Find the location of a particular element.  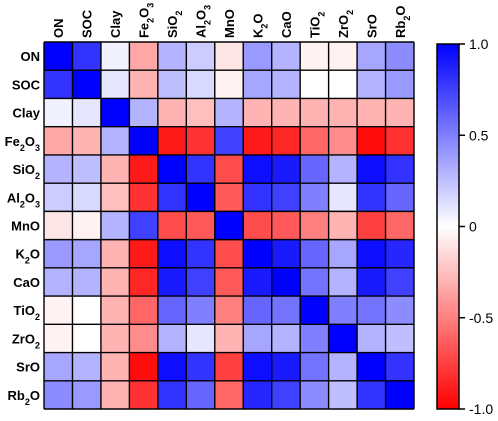

column-label: SOC is located at coordinates (87, 23).